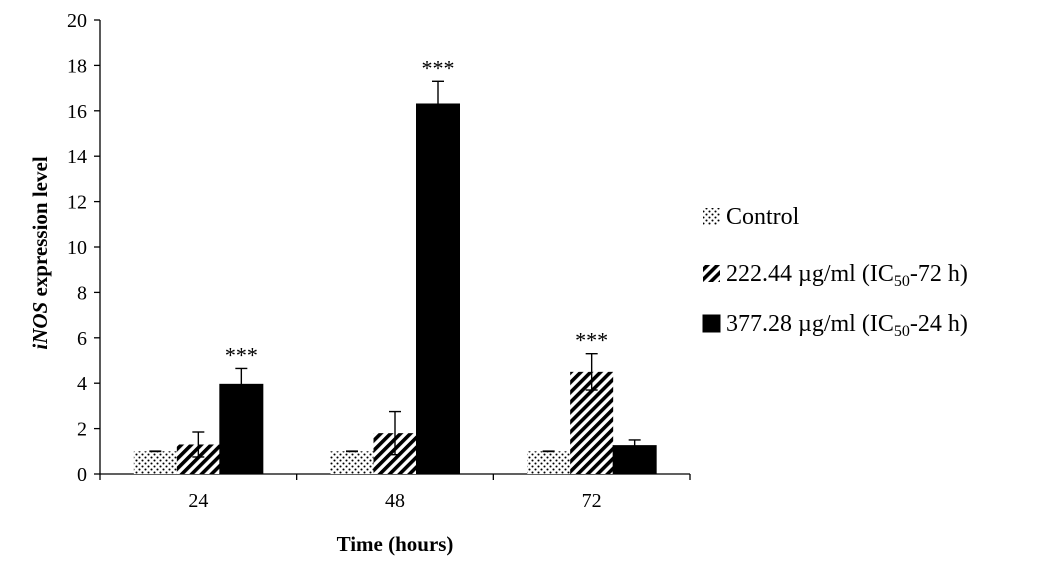  Describe the element at coordinates (77, 248) in the screenshot. I see `y-tick-label: 10` at that location.